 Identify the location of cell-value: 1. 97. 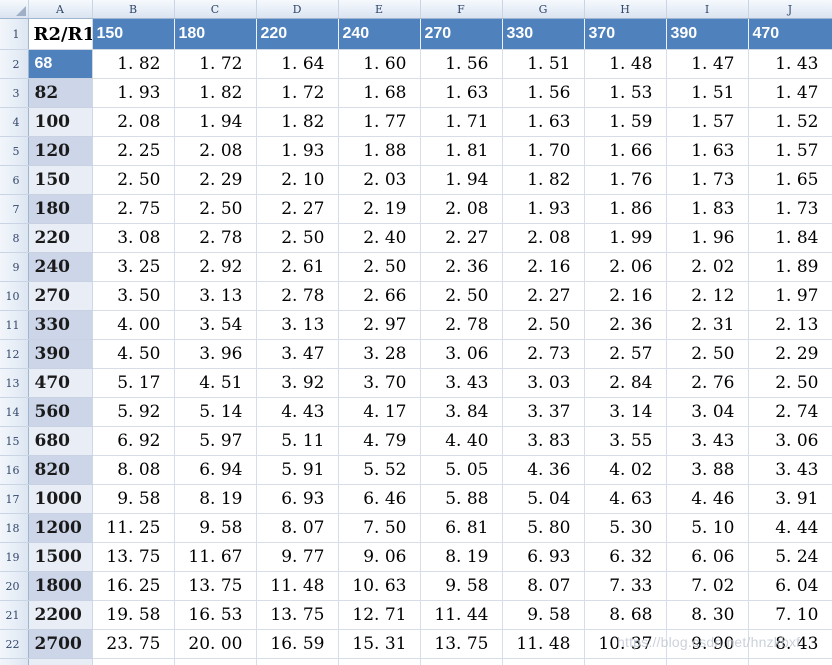
(790, 296).